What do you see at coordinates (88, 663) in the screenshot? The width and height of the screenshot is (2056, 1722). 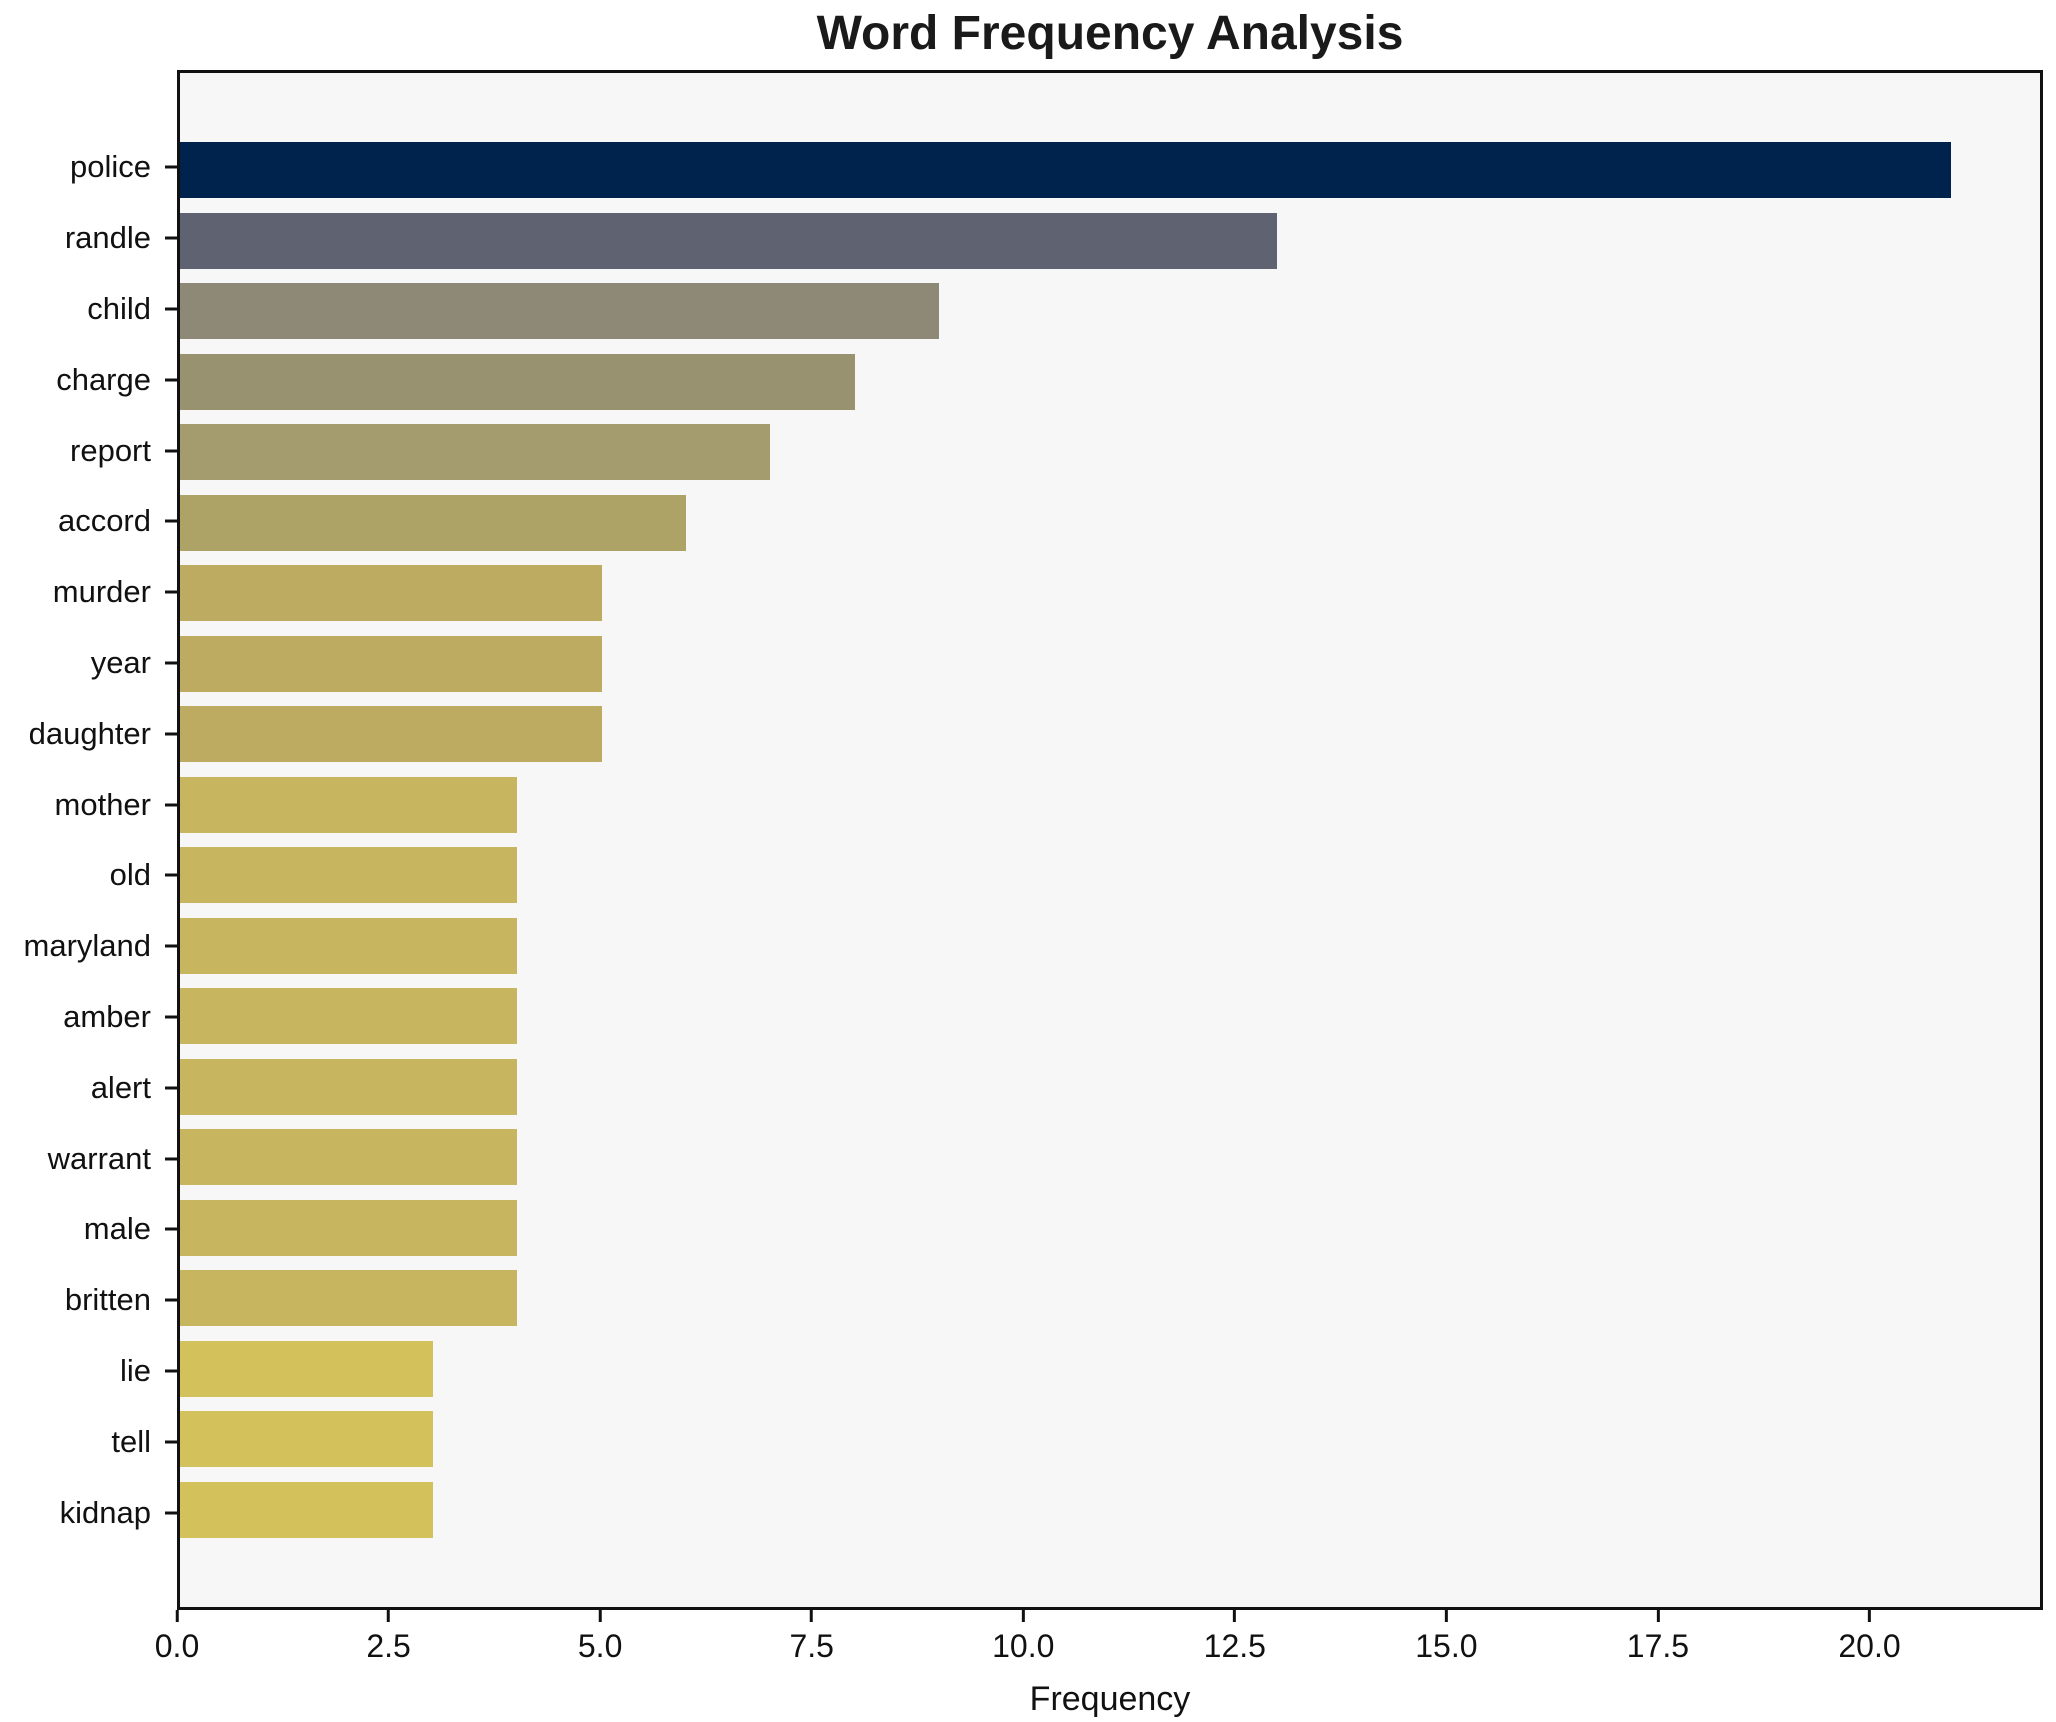 I see `y-axis-cell: year` at bounding box center [88, 663].